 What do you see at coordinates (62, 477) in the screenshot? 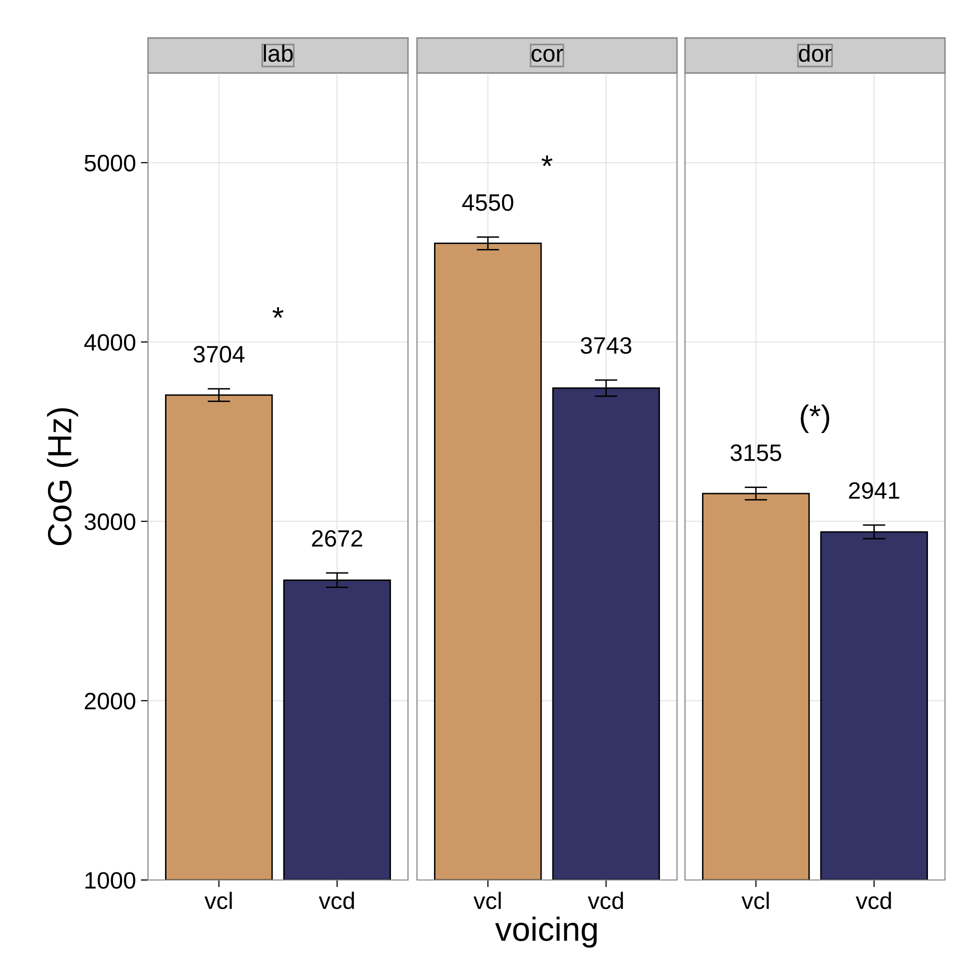
I see `y-axis-title: CoG (Hz)` at bounding box center [62, 477].